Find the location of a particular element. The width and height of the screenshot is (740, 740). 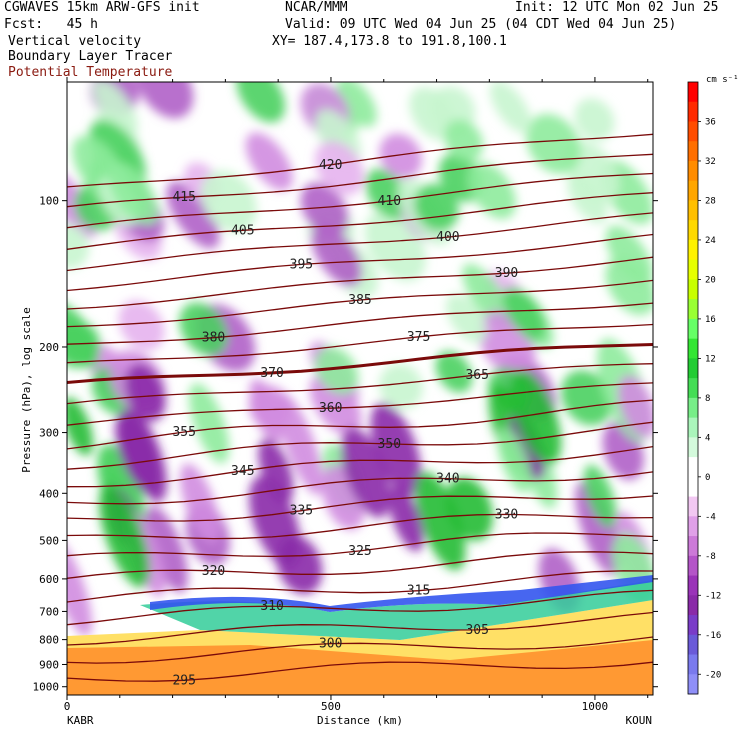

colorbar: cm s⁻¹ 36 32 28 24 20 16 12 8 4 0 -4 -8 -12 -16 -20 is located at coordinates (713, 385).